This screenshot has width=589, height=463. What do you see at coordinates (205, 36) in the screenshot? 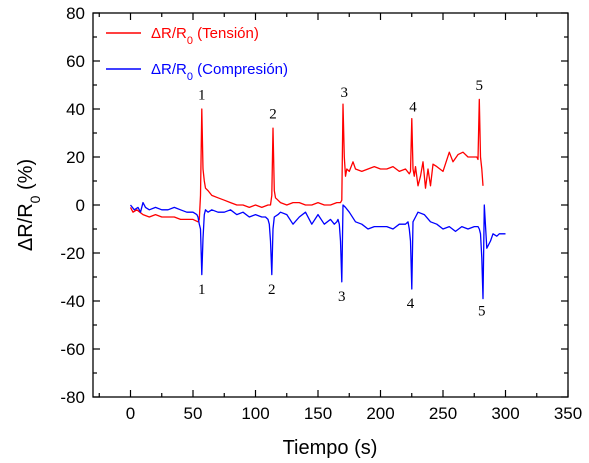
I see `legend-label-tension: ΔR/R0 (Tensión)` at bounding box center [205, 36].